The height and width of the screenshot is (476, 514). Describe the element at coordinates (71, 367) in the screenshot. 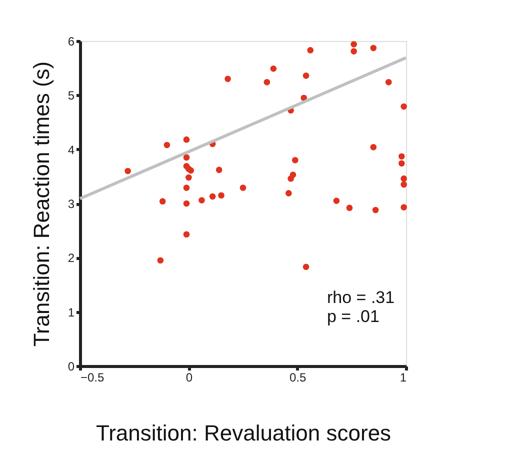

I see `y-tick-label: 0` at that location.